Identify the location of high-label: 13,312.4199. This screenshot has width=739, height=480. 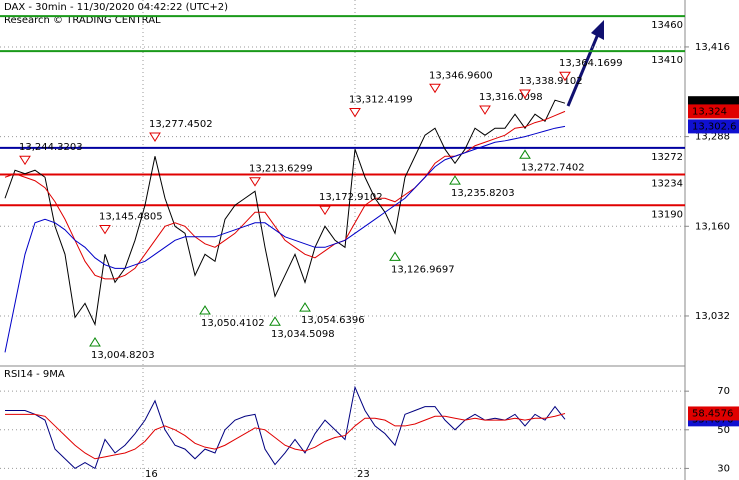
(381, 100).